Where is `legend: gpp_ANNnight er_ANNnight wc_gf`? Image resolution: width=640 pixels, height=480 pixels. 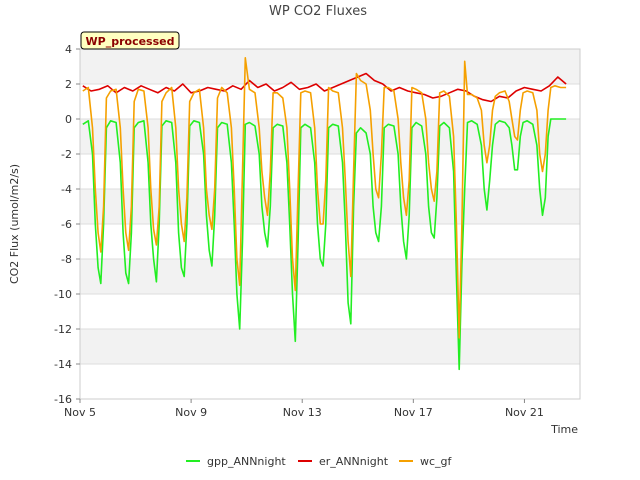
legend: gpp_ANNnight er_ANNnight wc_gf is located at coordinates (319, 461).